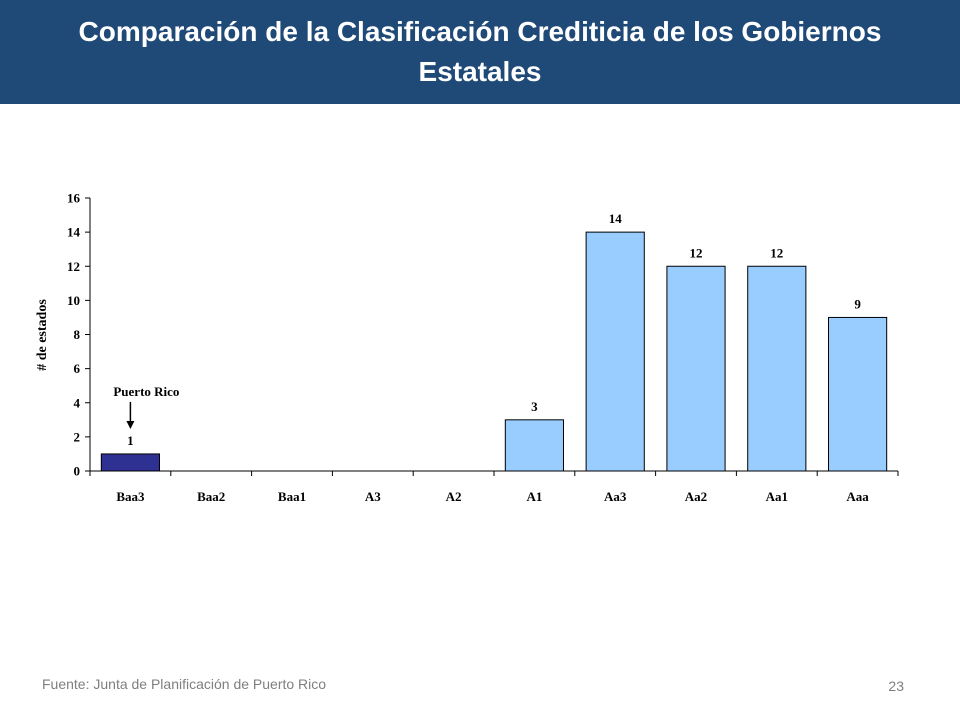 This screenshot has height=720, width=960. Describe the element at coordinates (77, 436) in the screenshot. I see `y-tick-label: 2` at that location.